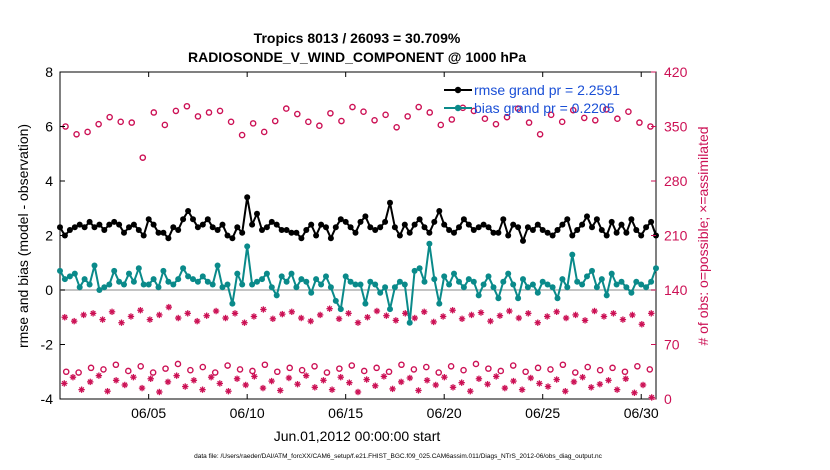 The image size is (830, 470). I want to click on x-tick-label: 06/15, so click(345, 413).